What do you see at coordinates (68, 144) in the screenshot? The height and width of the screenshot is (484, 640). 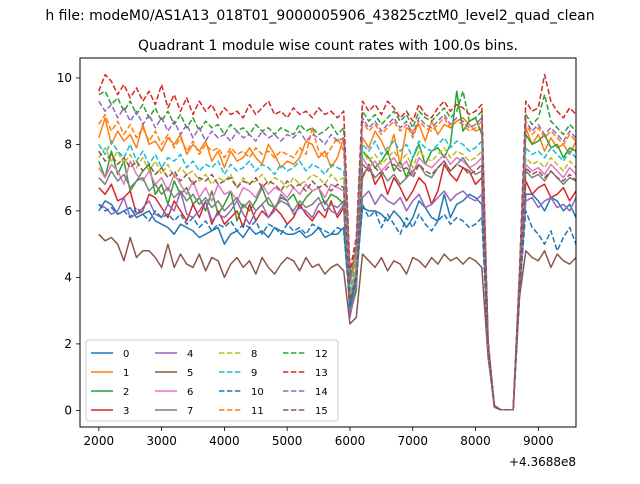 I see `y-tick-label: 8` at bounding box center [68, 144].